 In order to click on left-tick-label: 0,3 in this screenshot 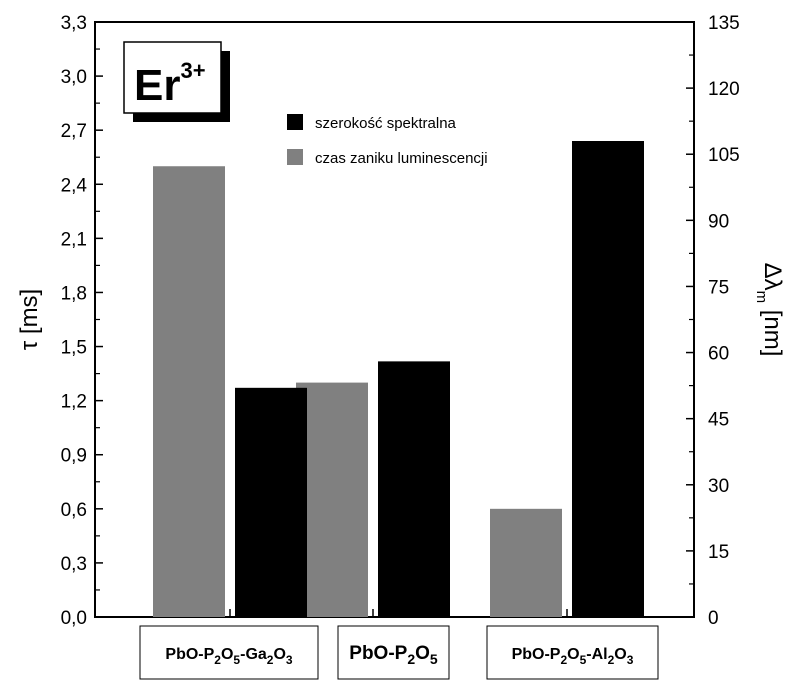, I will do `click(74, 564)`.